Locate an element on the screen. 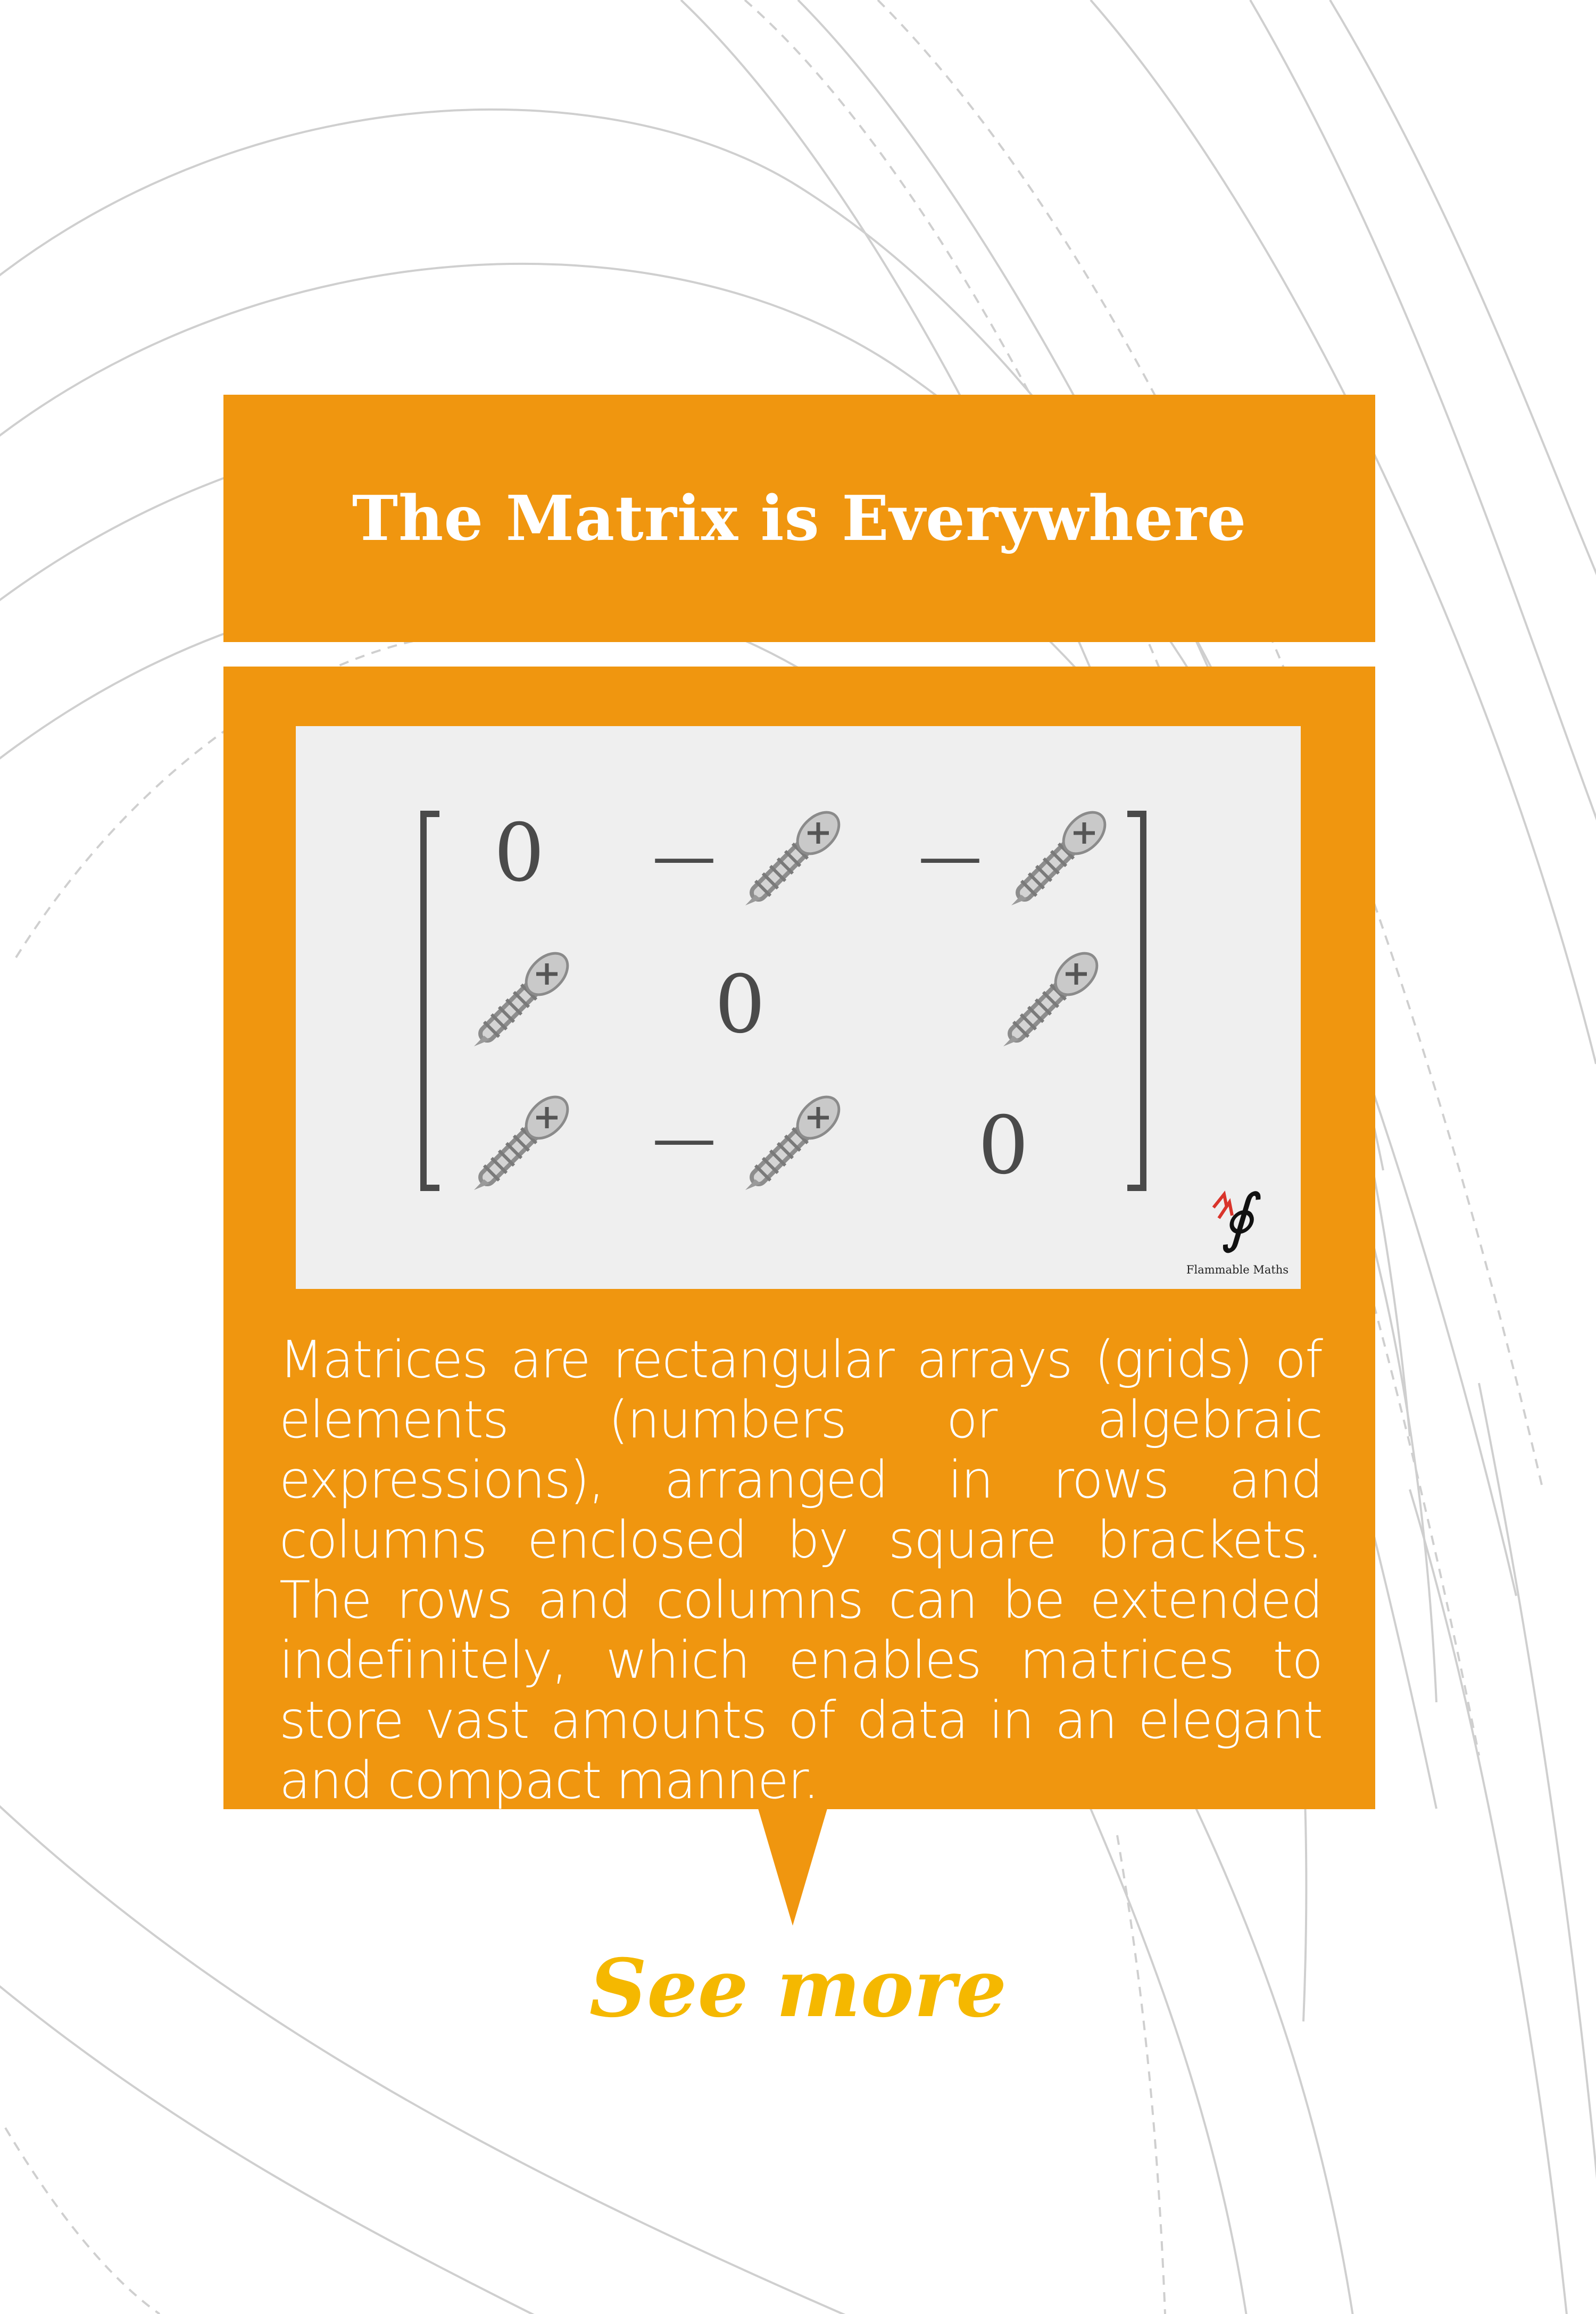 Image resolution: width=1596 pixels, height=2314 pixels. matrix-graphic: 0 — — 0 — 0 ∮ is located at coordinates (841, 990).